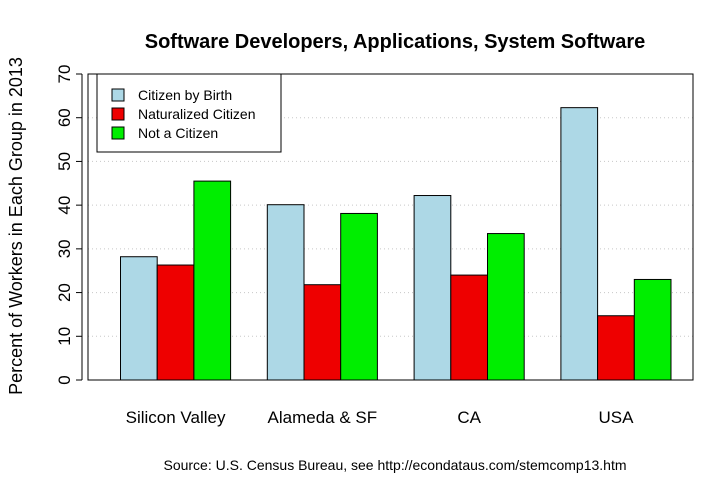  Describe the element at coordinates (178, 133) in the screenshot. I see `legend-label: Not a Citizen` at that location.